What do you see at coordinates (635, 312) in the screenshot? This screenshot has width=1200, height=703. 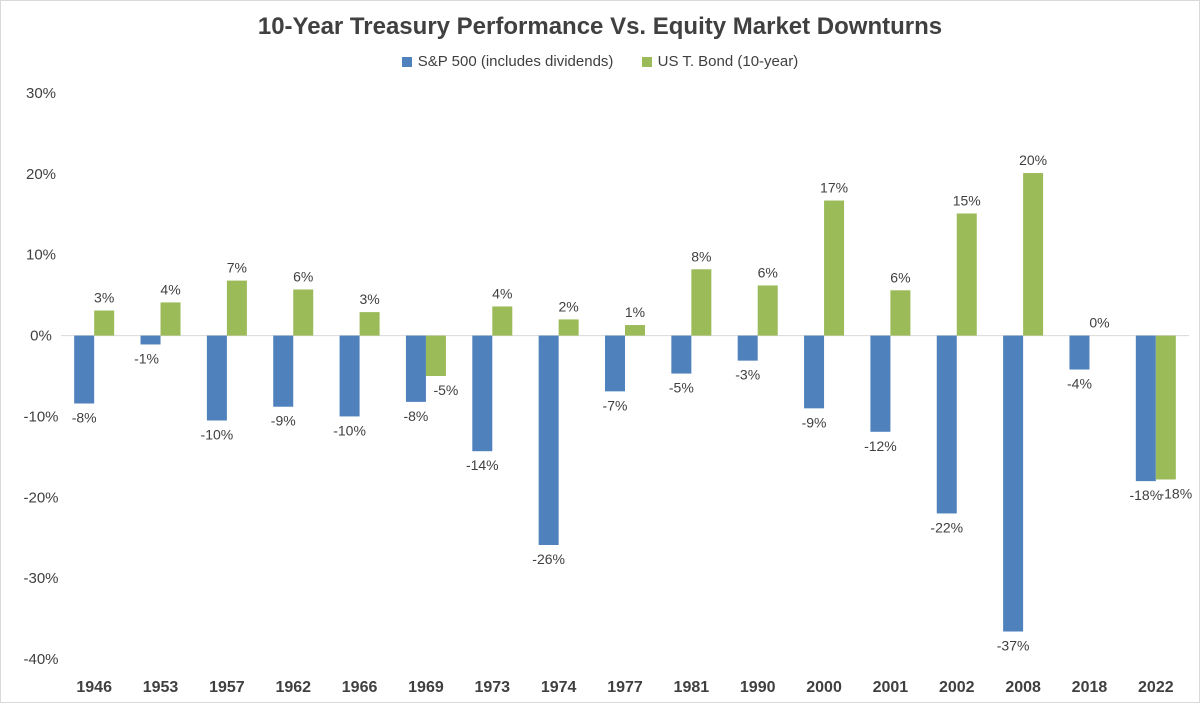 I see `data-label-tbond: 1%` at bounding box center [635, 312].